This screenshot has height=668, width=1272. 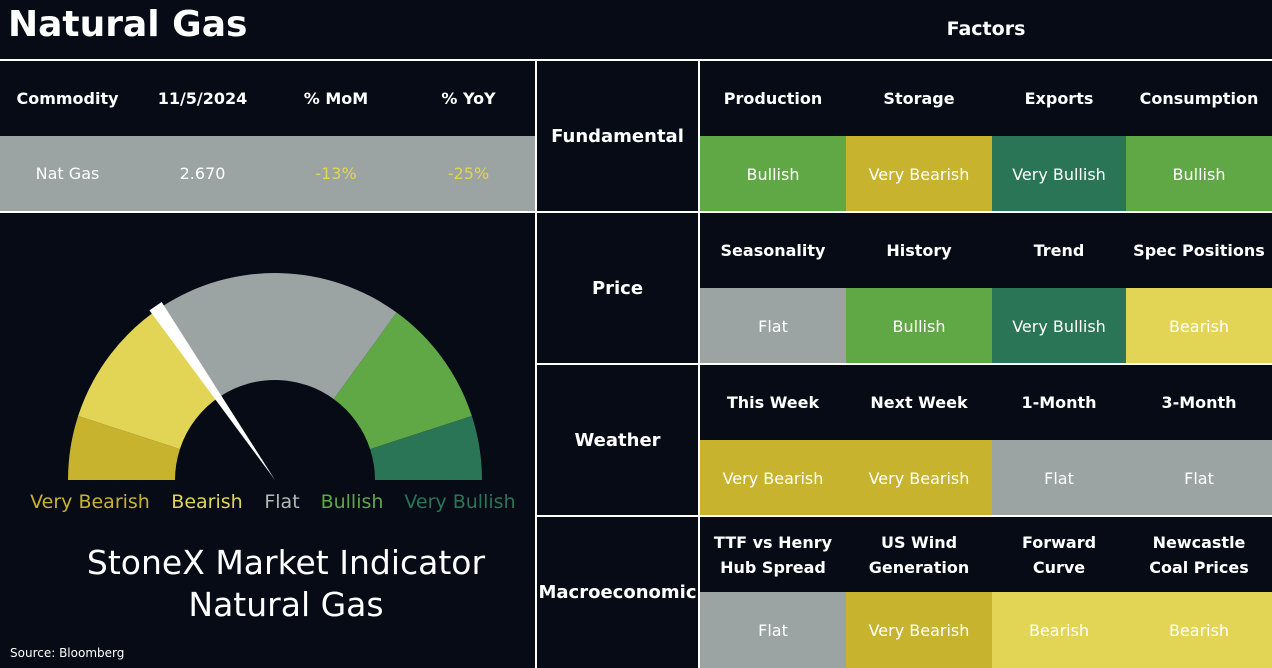 What do you see at coordinates (1059, 554) in the screenshot?
I see `factor-label: Forward Curve` at bounding box center [1059, 554].